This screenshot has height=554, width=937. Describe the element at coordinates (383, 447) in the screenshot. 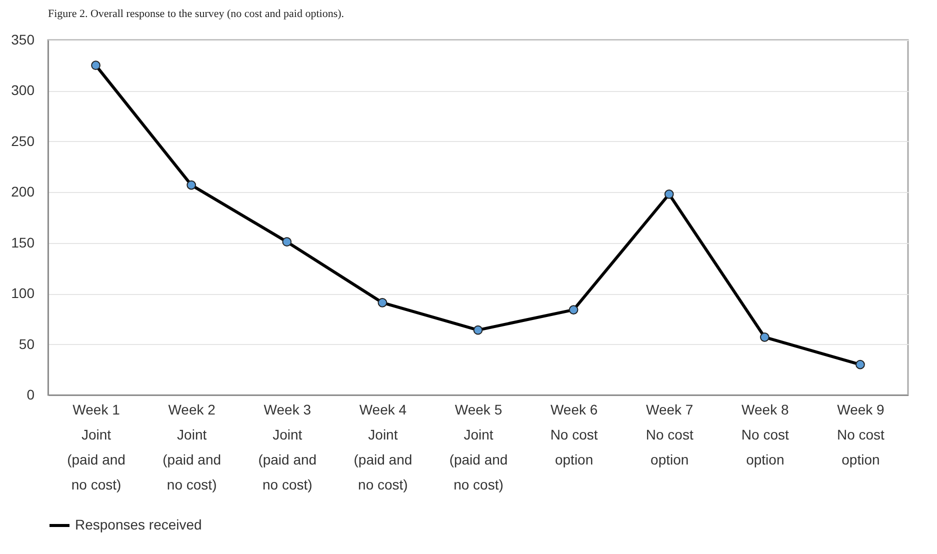

I see `x-tick-label: Week 4 Joint (paid and no cost)` at that location.